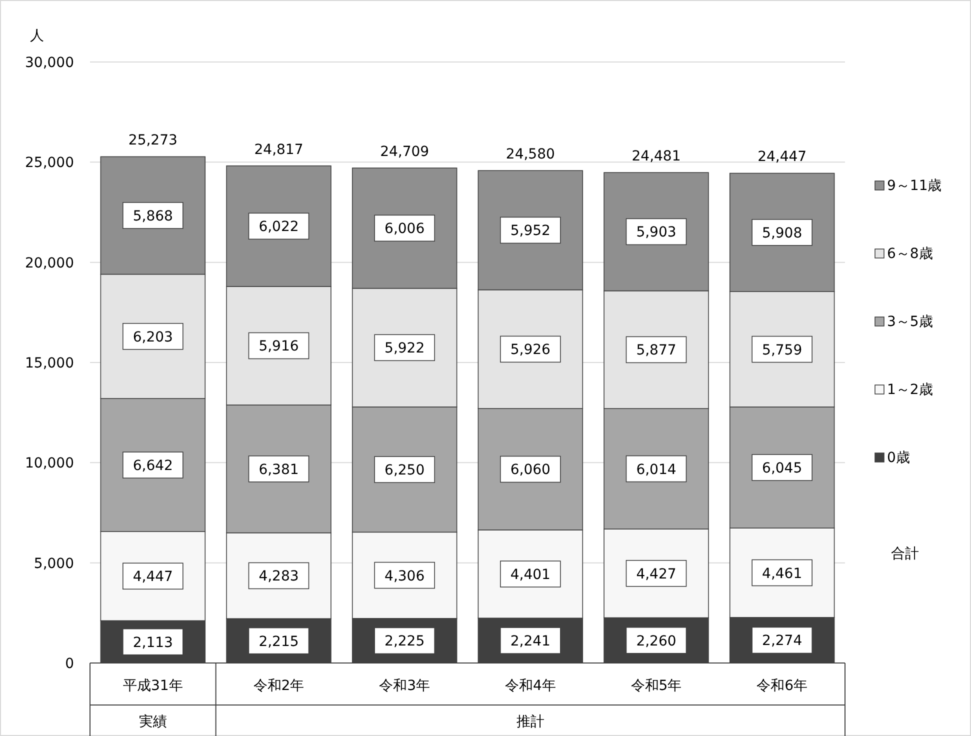  I want to click on data-label: 4,306, so click(404, 576).